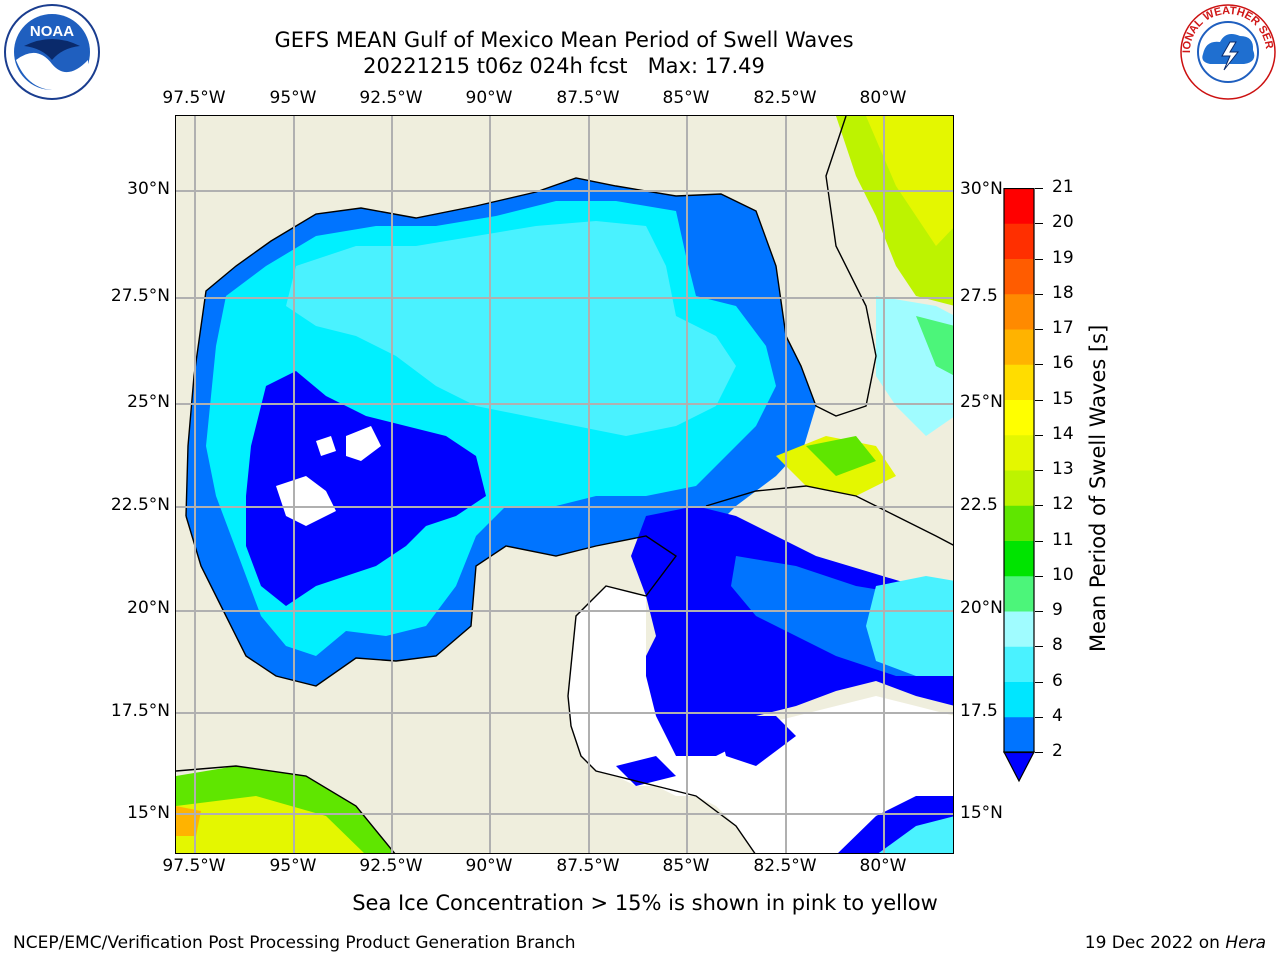 This screenshot has width=1280, height=960. I want to click on se-corner-cyan, so click(915, 834).